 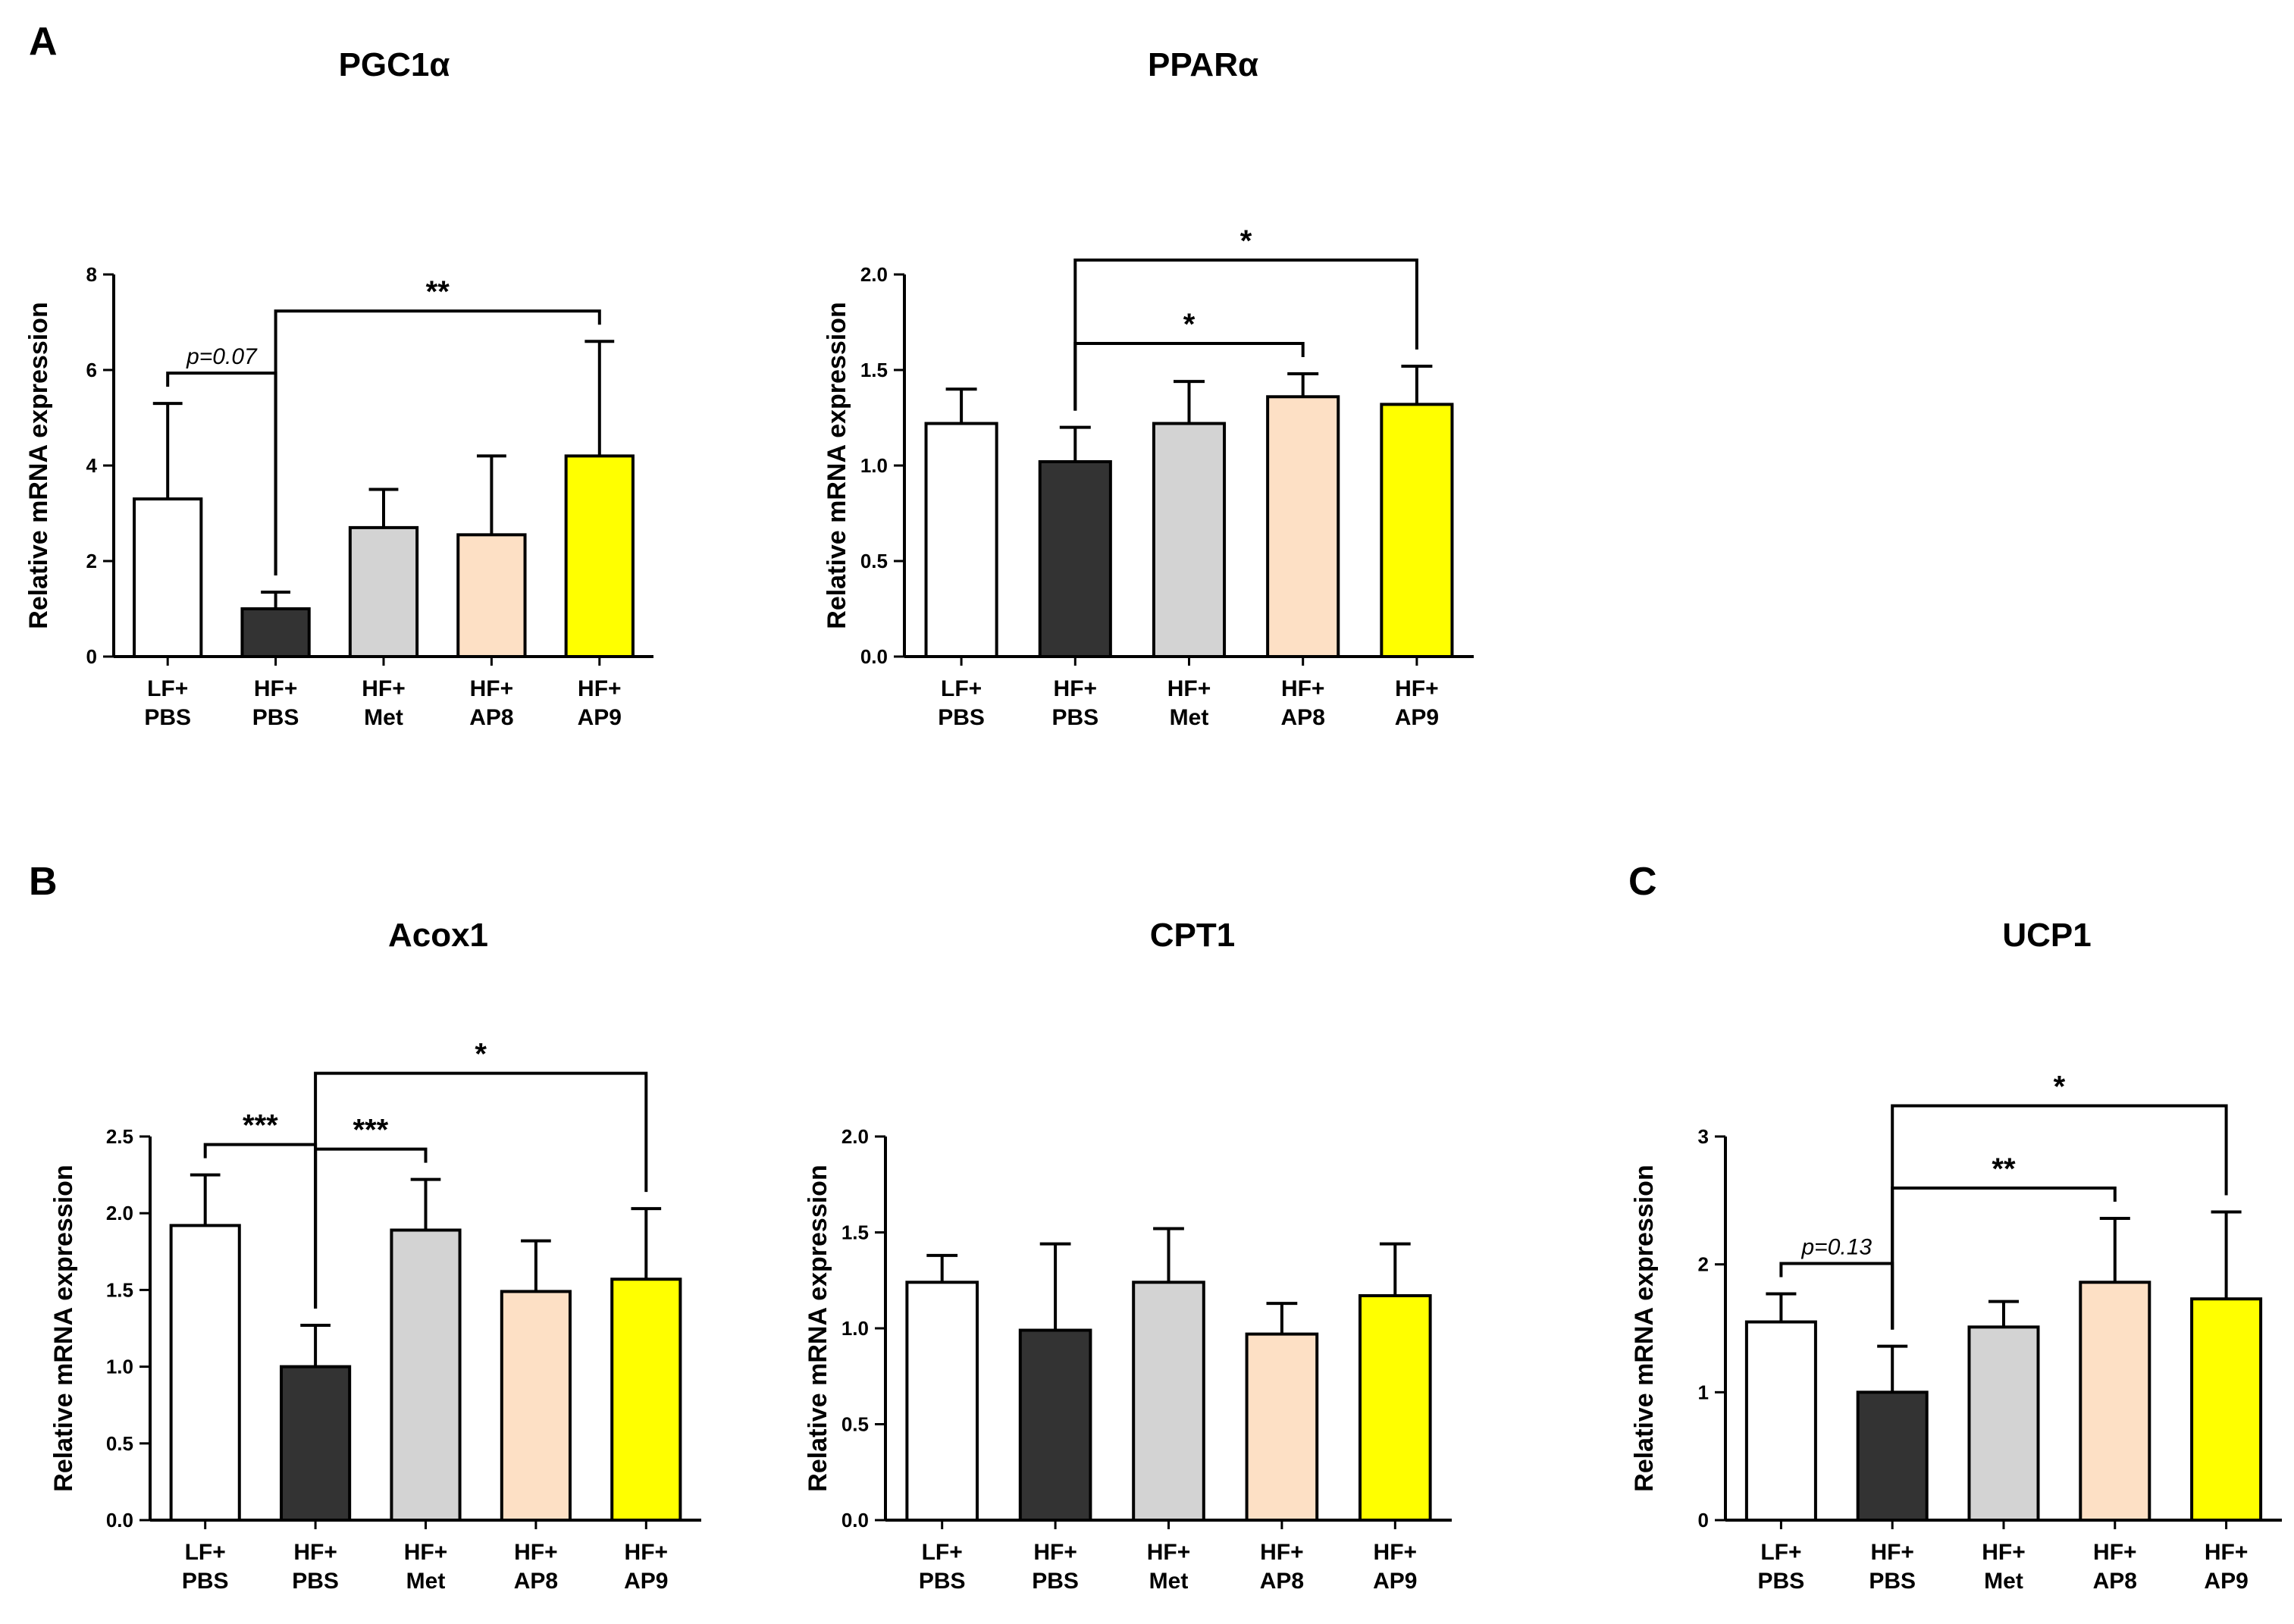 I want to click on y-tick-label: 3, so click(x=1703, y=1136).